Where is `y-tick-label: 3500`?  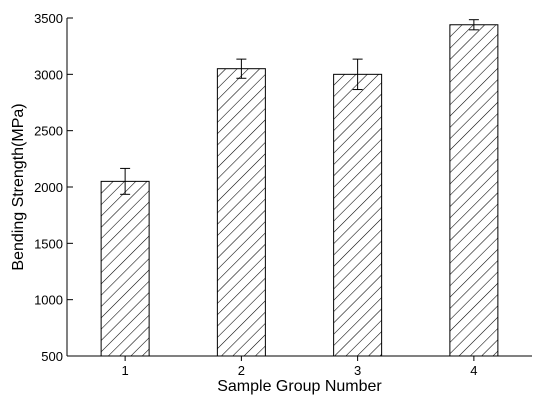
y-tick-label: 3500 is located at coordinates (48, 18).